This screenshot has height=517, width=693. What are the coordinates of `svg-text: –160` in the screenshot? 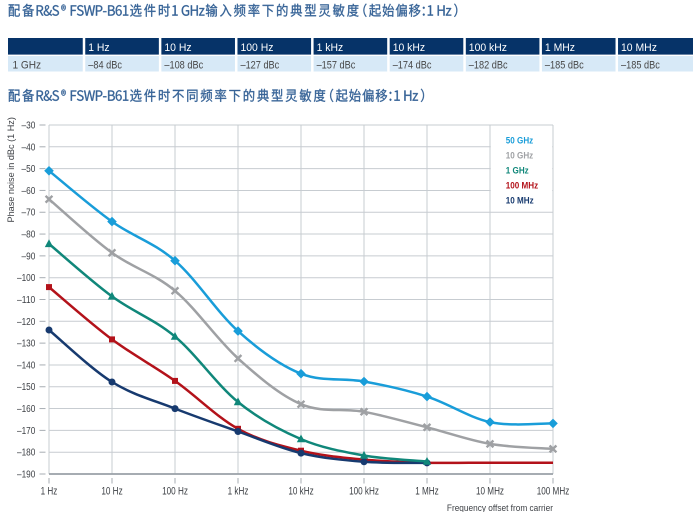 It's located at (26, 409).